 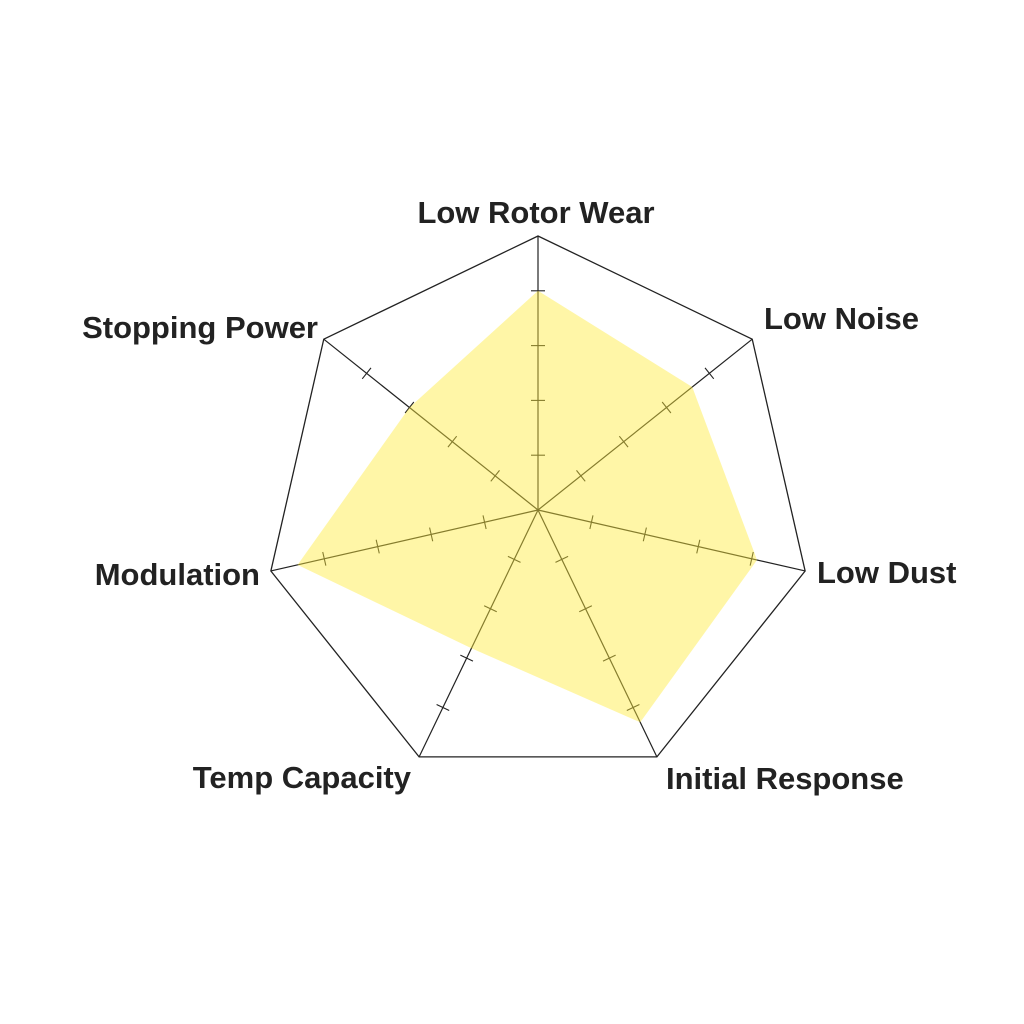 What do you see at coordinates (177, 574) in the screenshot?
I see `axis-label-modulation: Modulation` at bounding box center [177, 574].